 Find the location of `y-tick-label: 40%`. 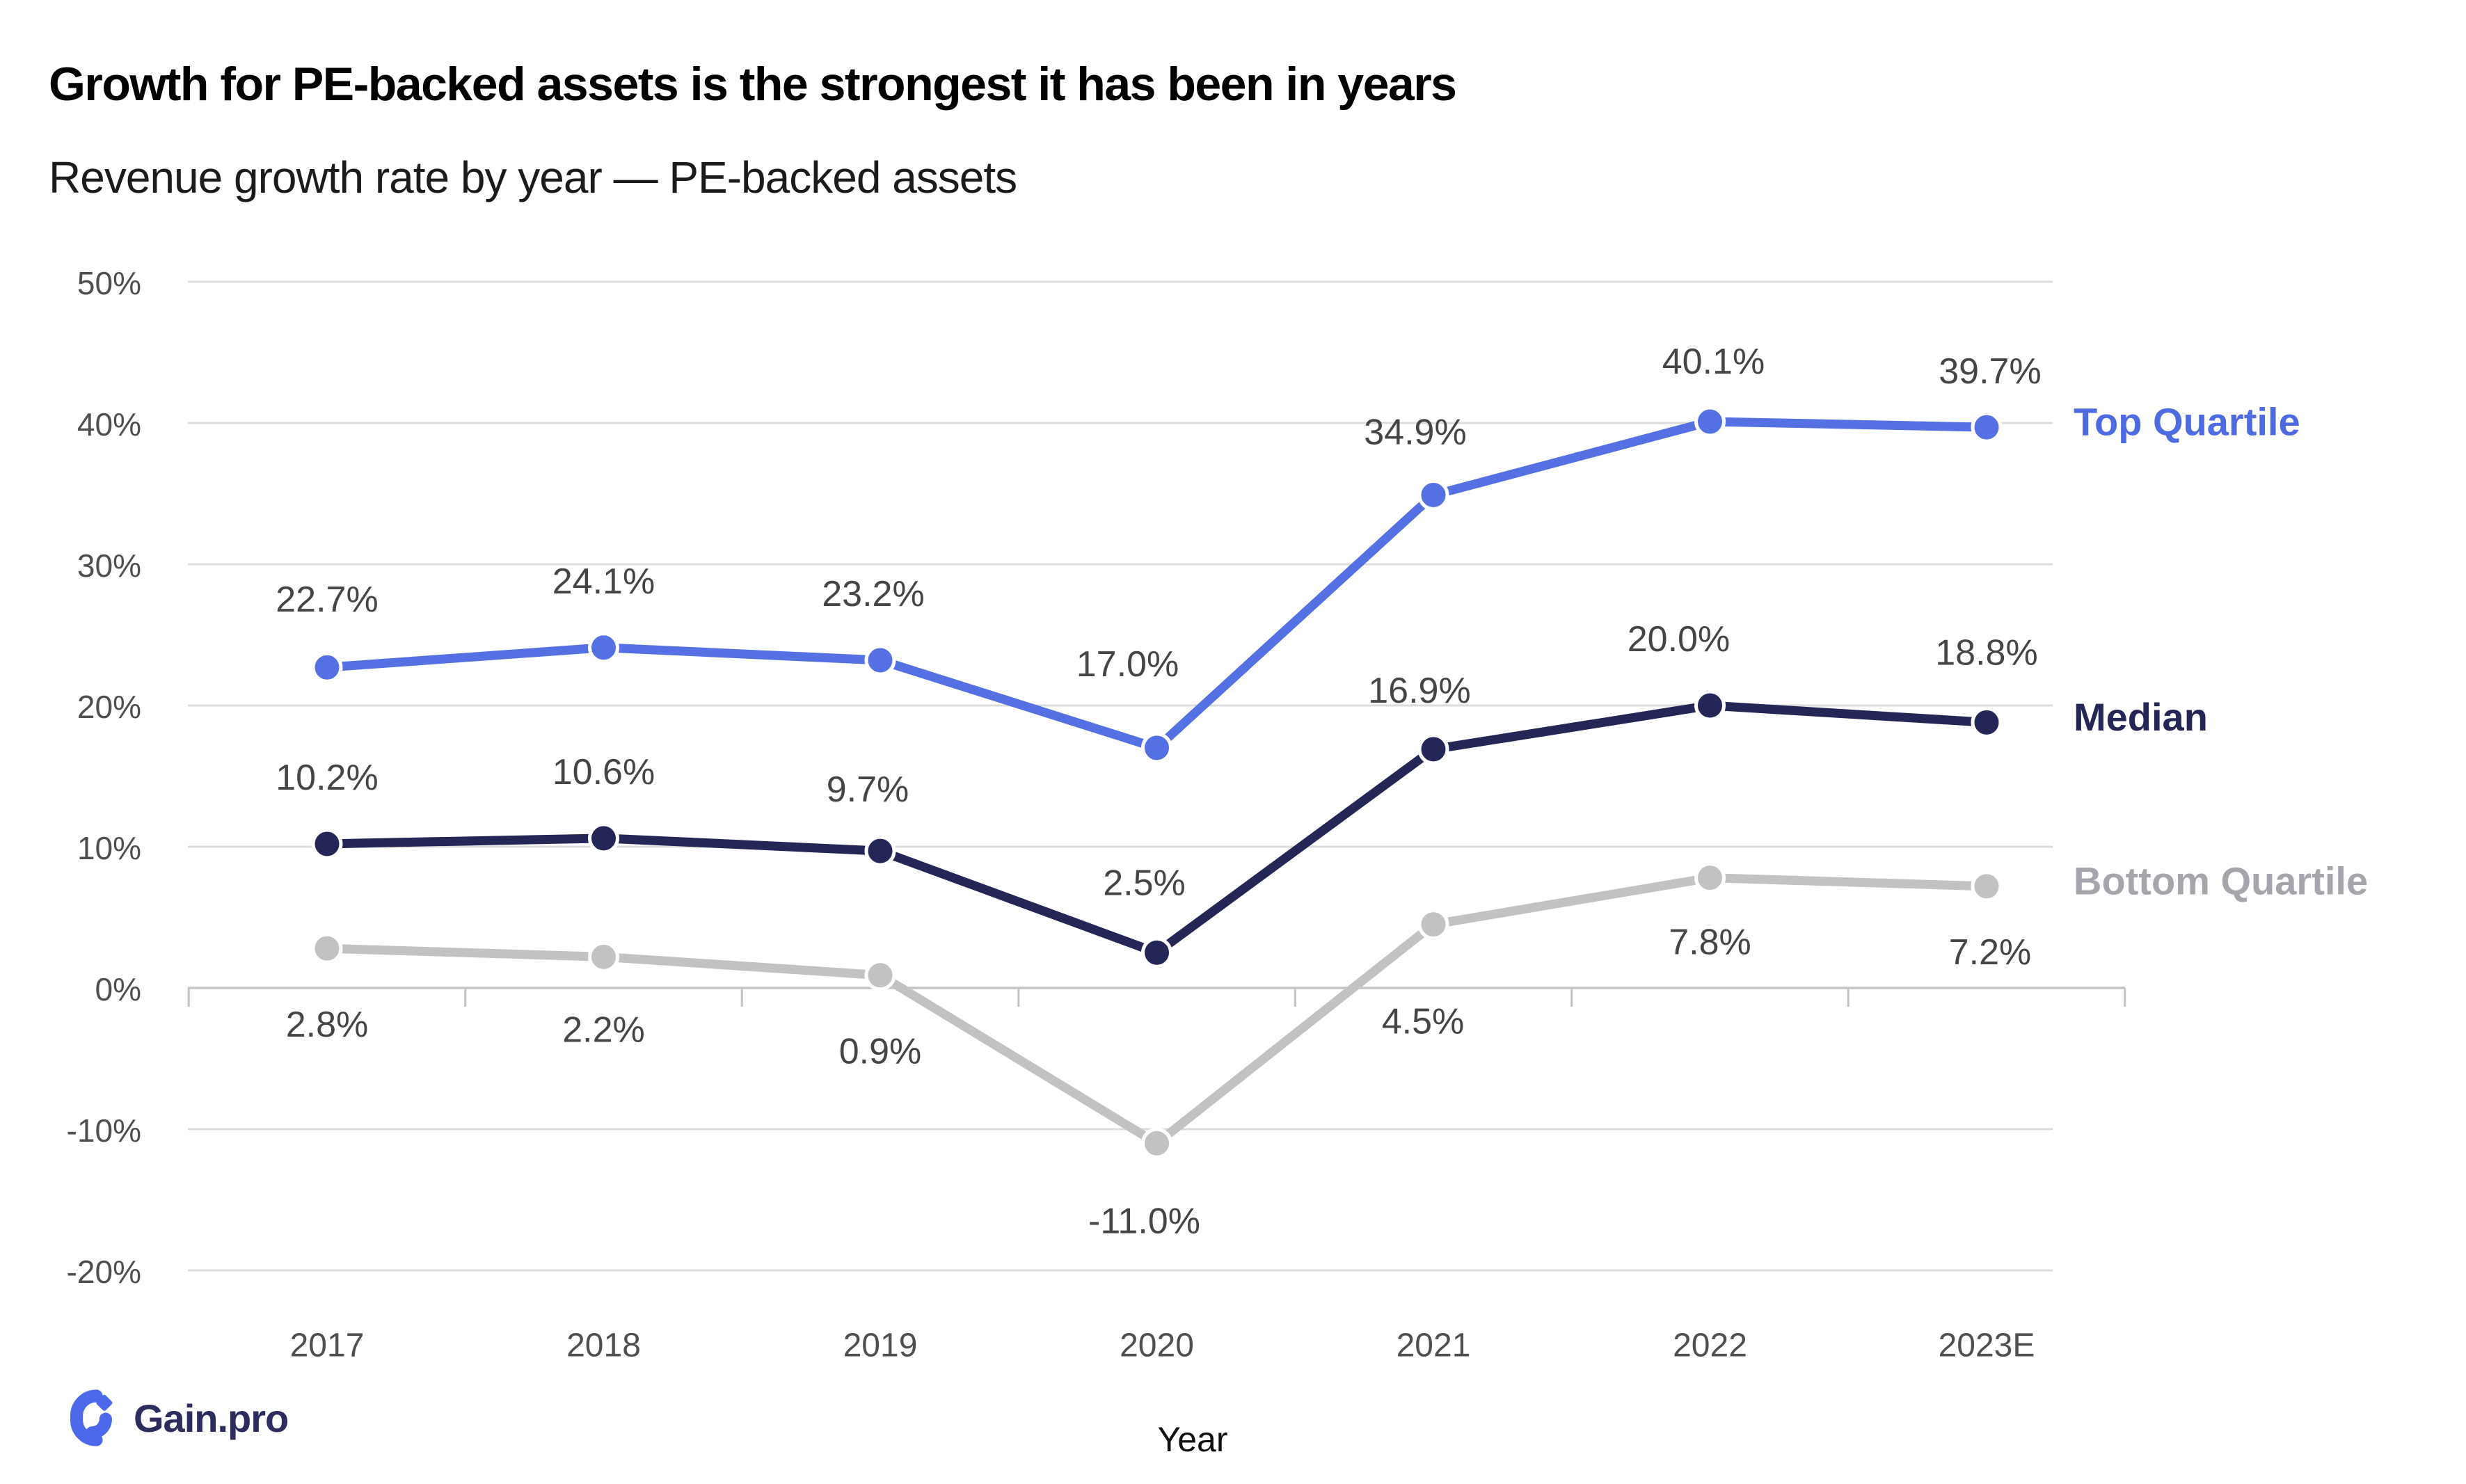

y-tick-label: 40% is located at coordinates (109, 424).